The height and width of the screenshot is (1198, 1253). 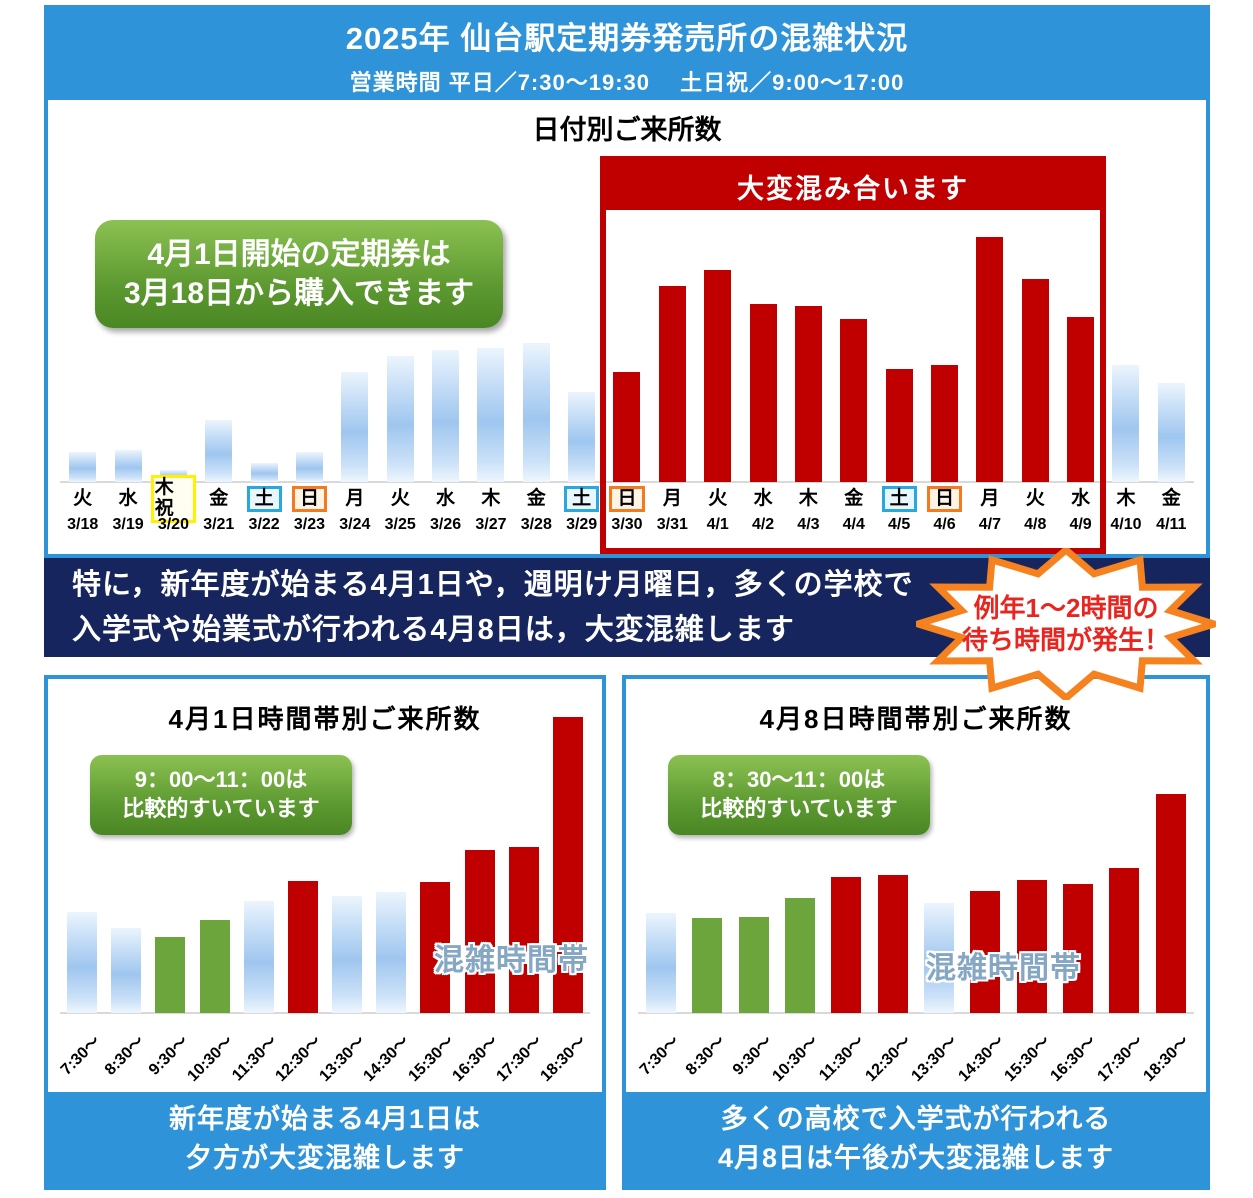 What do you see at coordinates (125, 1054) in the screenshot?
I see `time-label-cell: 8:30～` at bounding box center [125, 1054].